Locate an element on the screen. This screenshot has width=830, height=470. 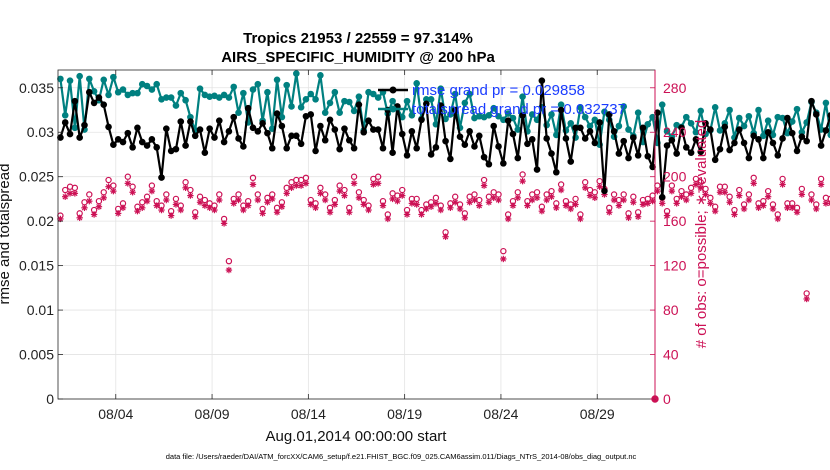
y-tick-label-left: 0.015 is located at coordinates (36, 266).